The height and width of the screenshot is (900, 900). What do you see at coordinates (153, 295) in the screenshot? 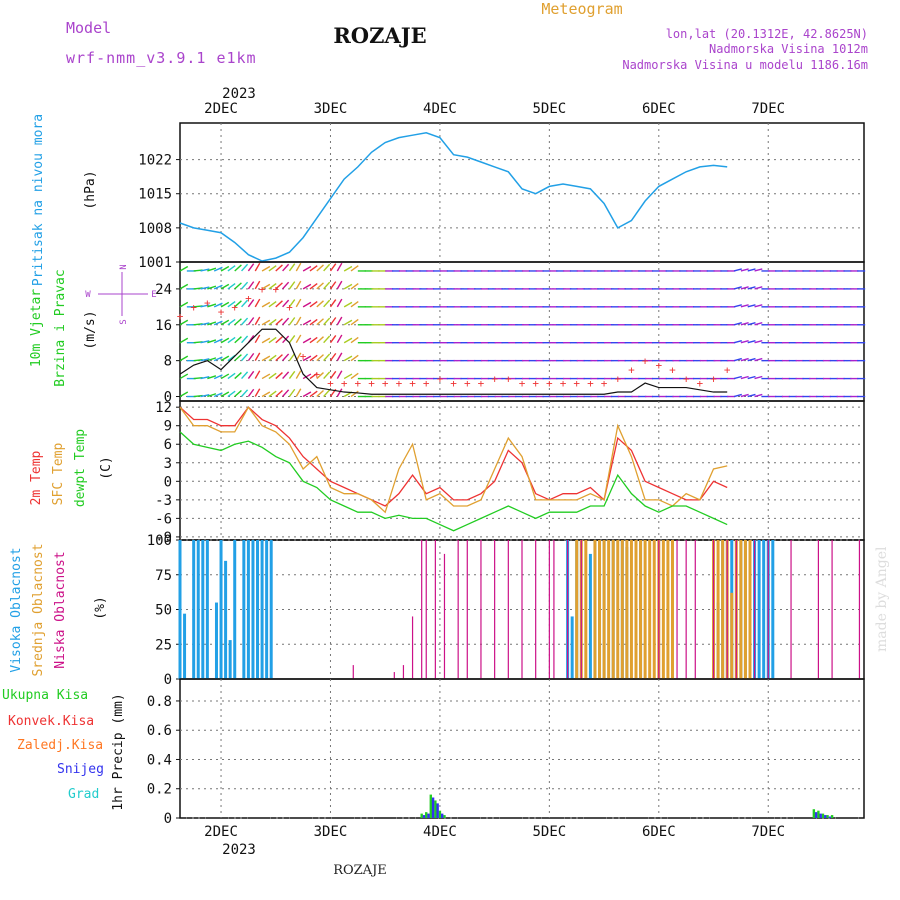
I see `compass-e: E` at bounding box center [153, 295].